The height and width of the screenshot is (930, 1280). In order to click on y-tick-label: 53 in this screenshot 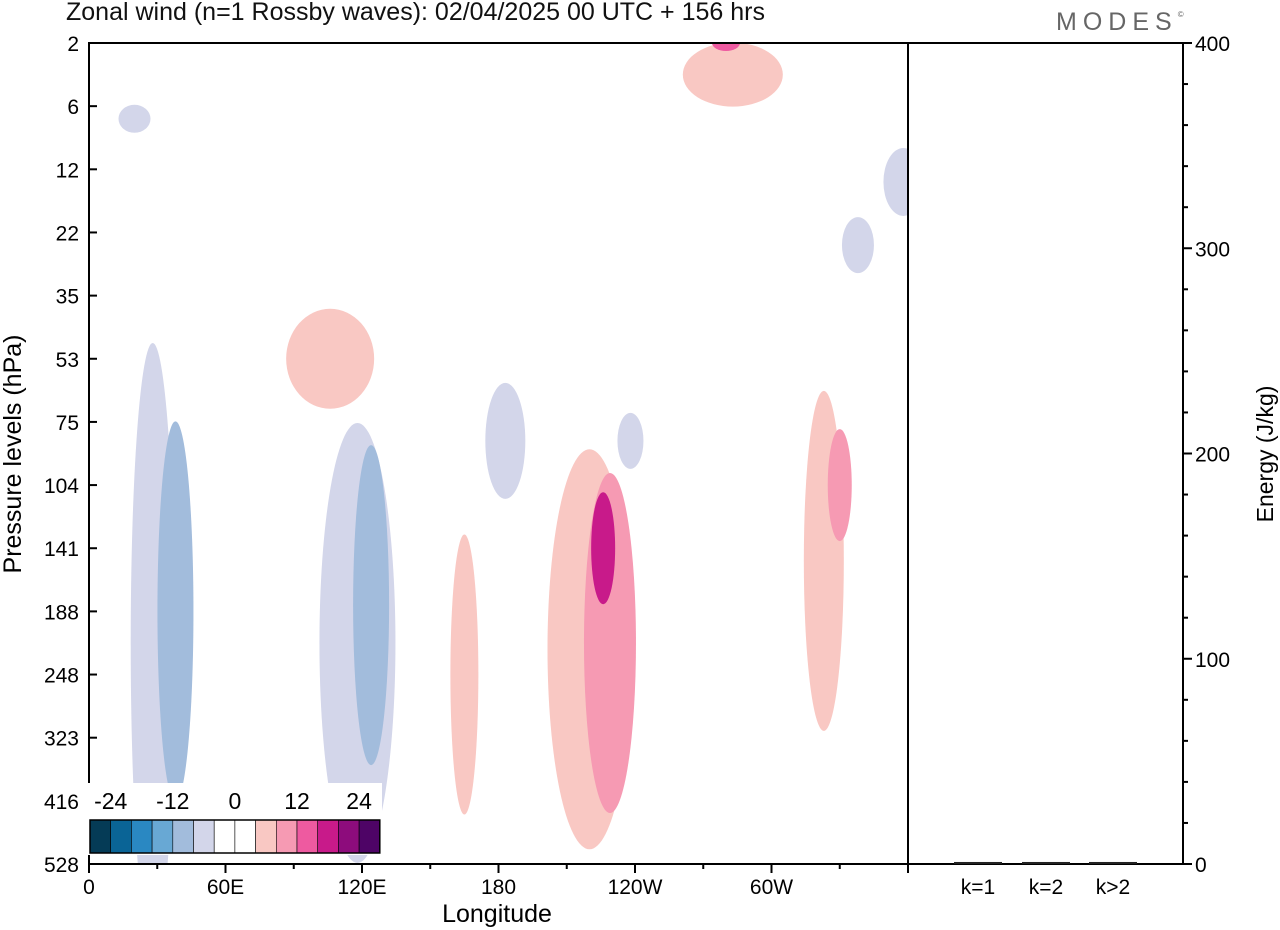, I will do `click(67, 360)`.